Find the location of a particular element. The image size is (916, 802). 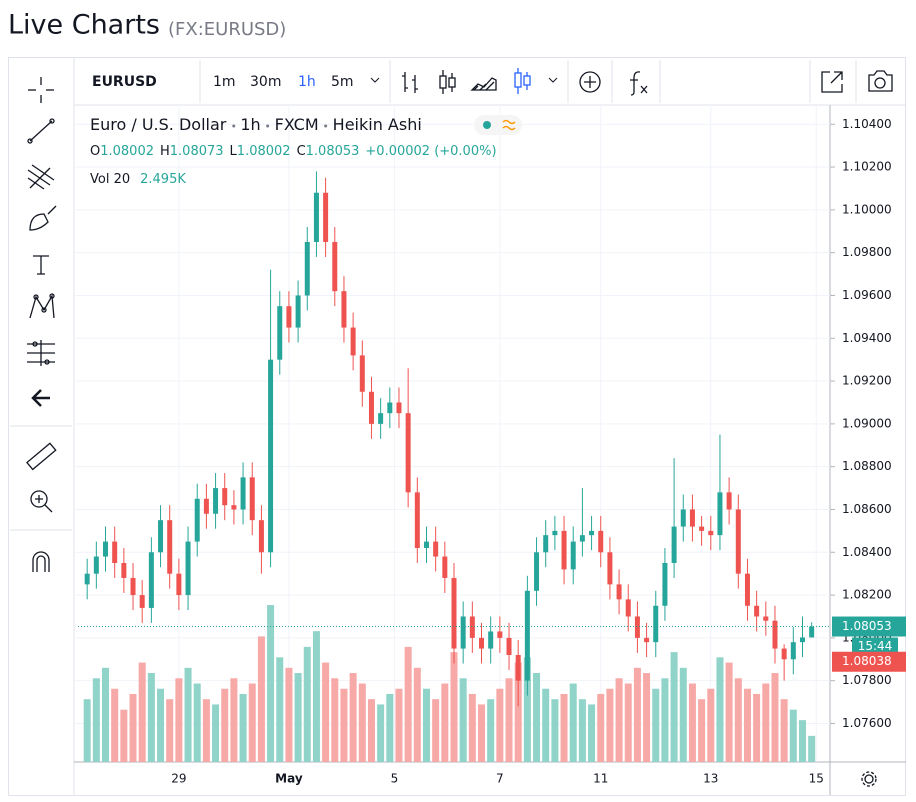

fib-tool is located at coordinates (41, 177).